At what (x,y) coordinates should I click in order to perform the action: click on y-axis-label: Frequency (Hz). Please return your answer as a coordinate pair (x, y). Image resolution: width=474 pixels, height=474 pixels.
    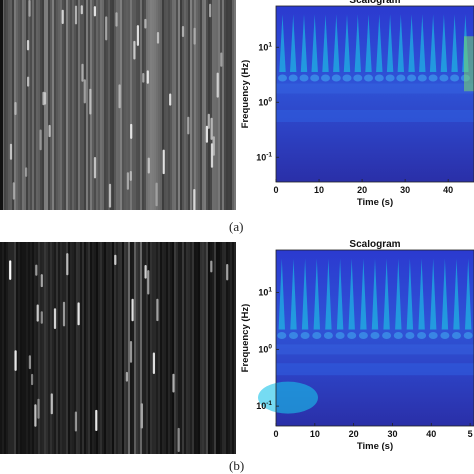
    Looking at the image, I should click on (245, 94).